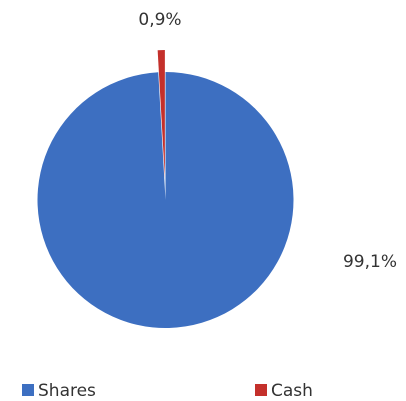 The height and width of the screenshot is (401, 406). I want to click on pie-slice, so click(161, 114).